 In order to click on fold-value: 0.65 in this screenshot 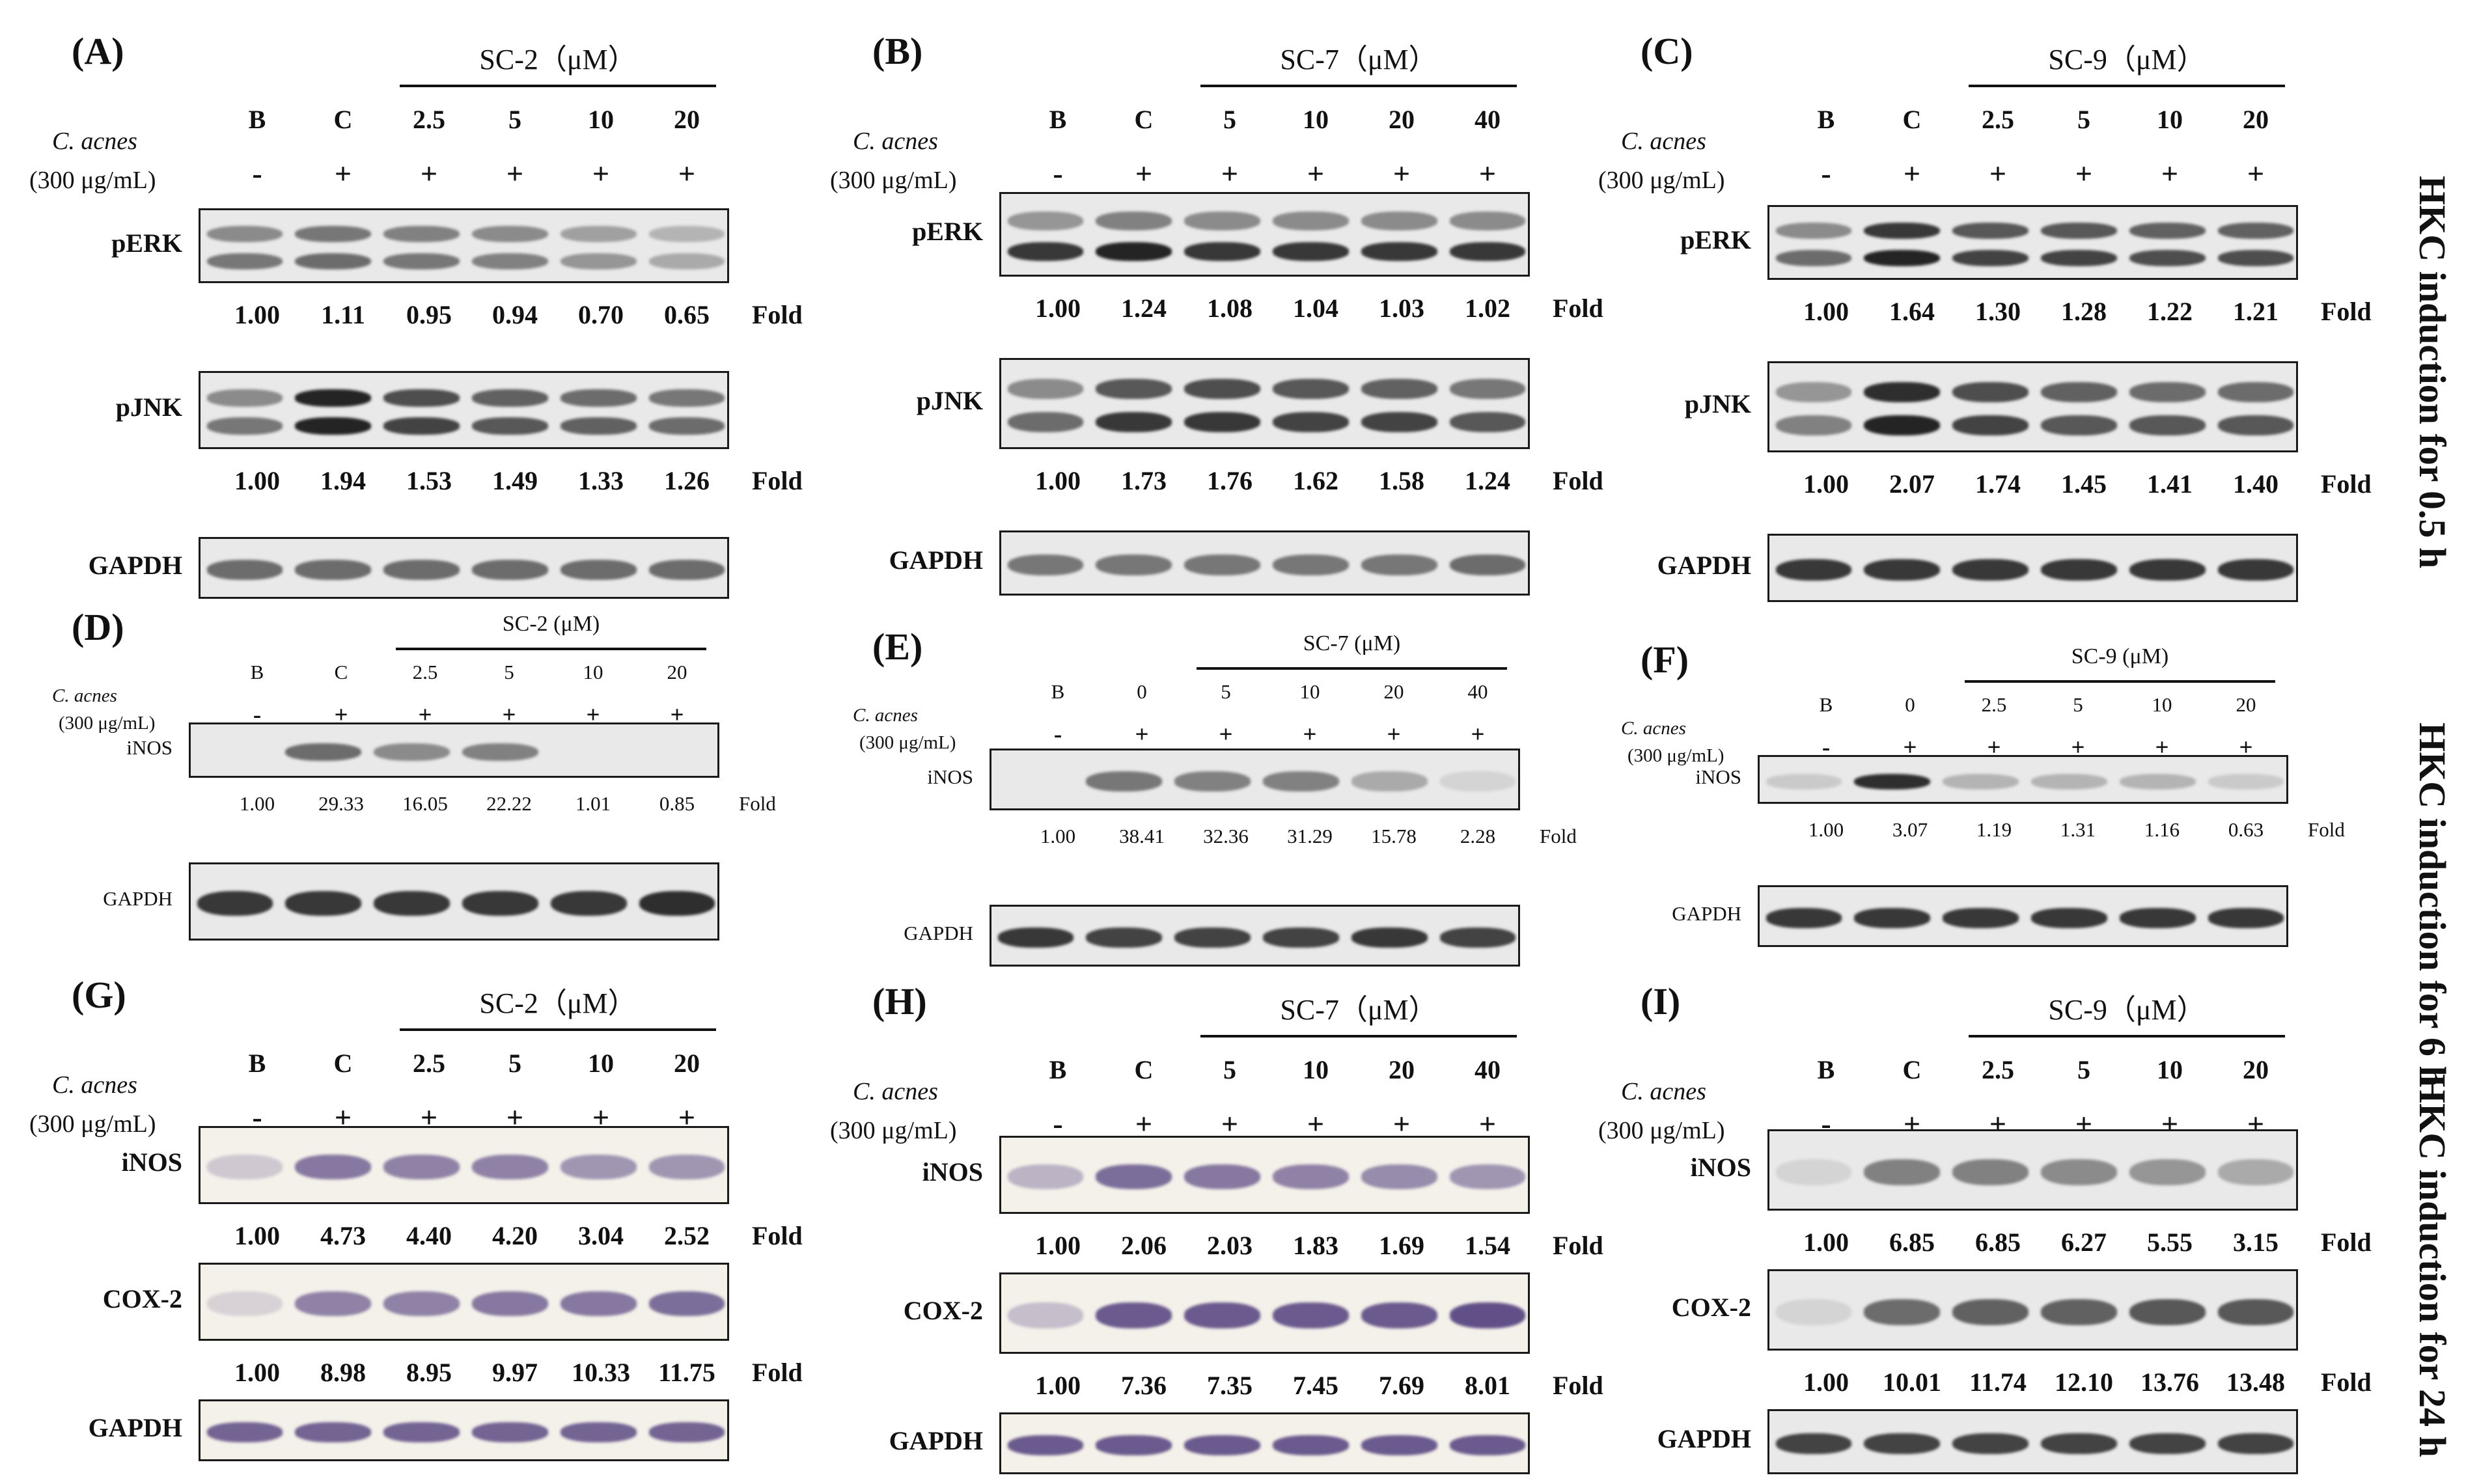, I will do `click(687, 314)`.